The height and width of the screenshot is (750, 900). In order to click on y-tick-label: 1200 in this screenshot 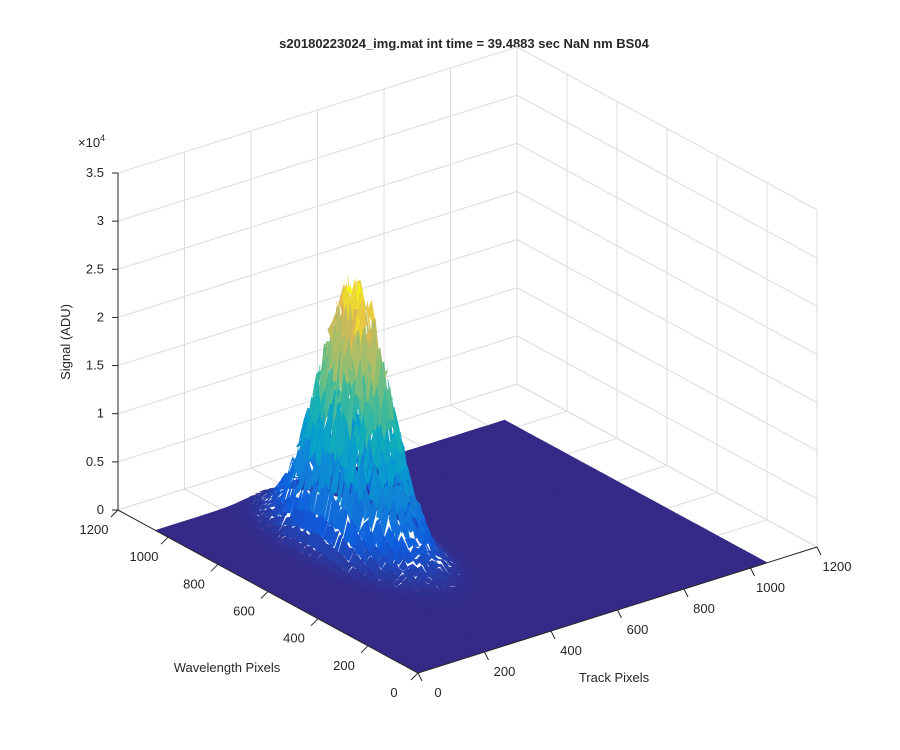, I will do `click(94, 529)`.